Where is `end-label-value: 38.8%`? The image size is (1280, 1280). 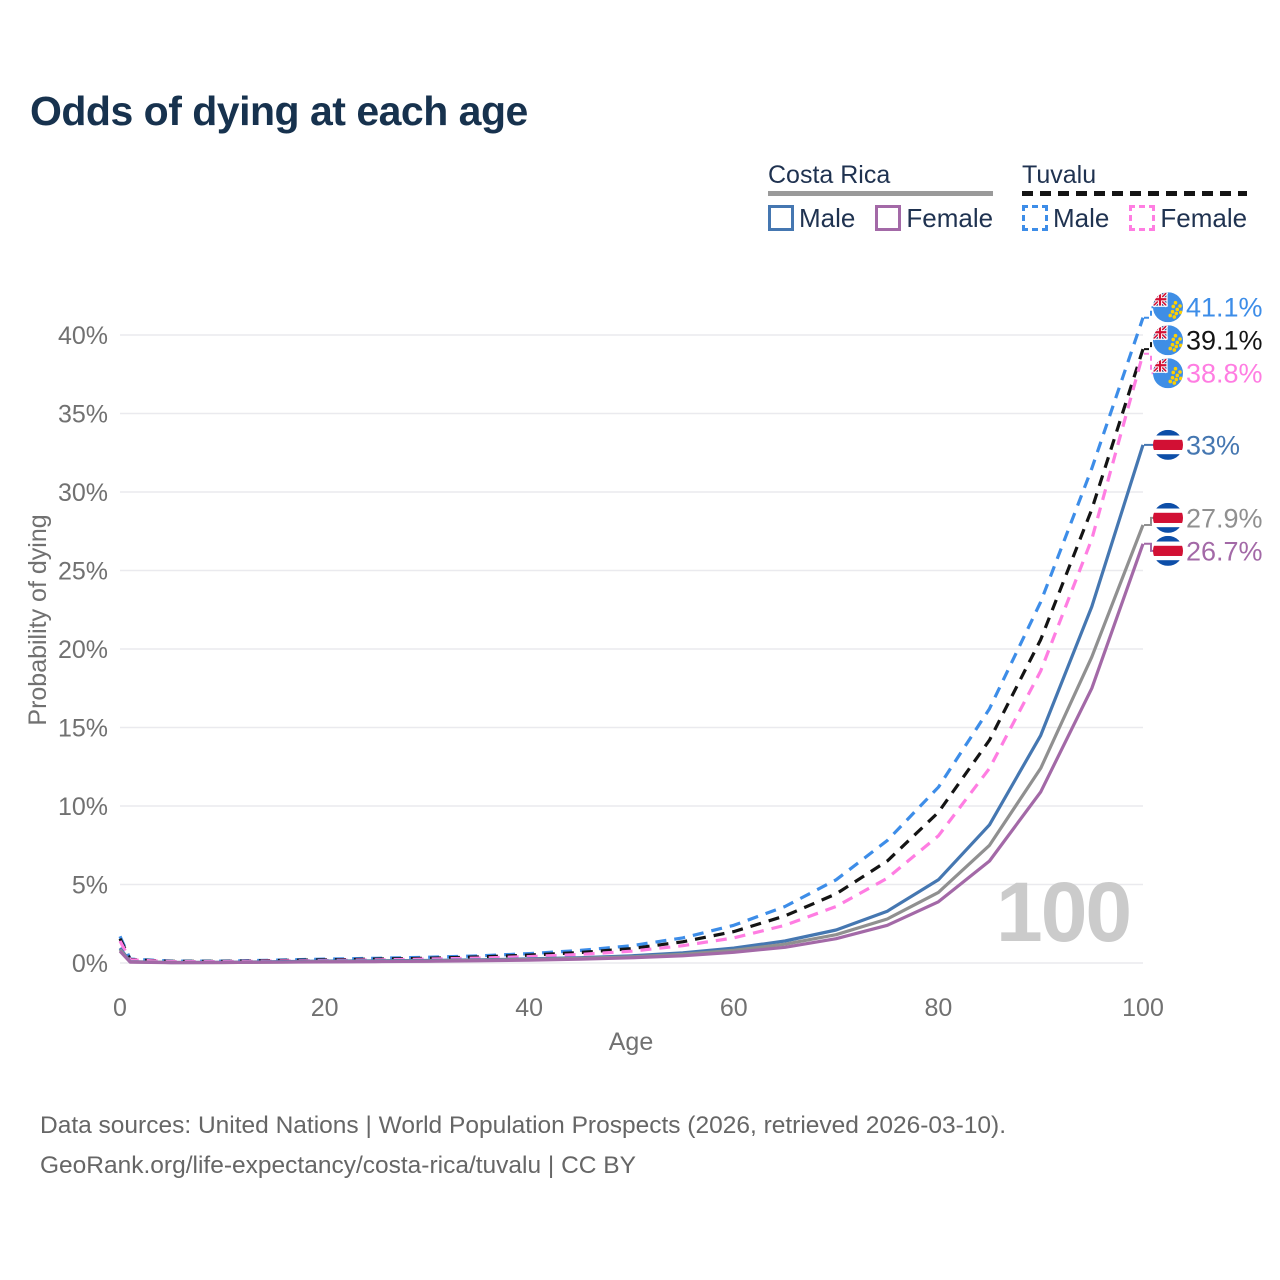 end-label-value: 38.8% is located at coordinates (1224, 374).